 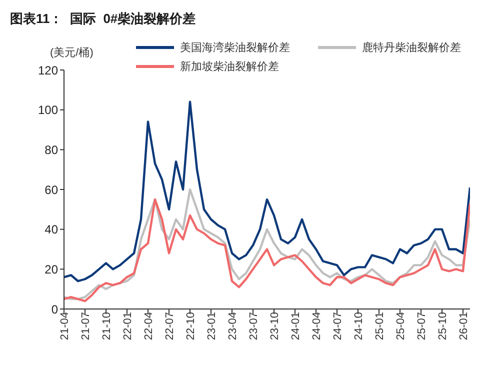 What do you see at coordinates (464, 326) in the screenshot?
I see `x-tick-label: 26-01` at bounding box center [464, 326].